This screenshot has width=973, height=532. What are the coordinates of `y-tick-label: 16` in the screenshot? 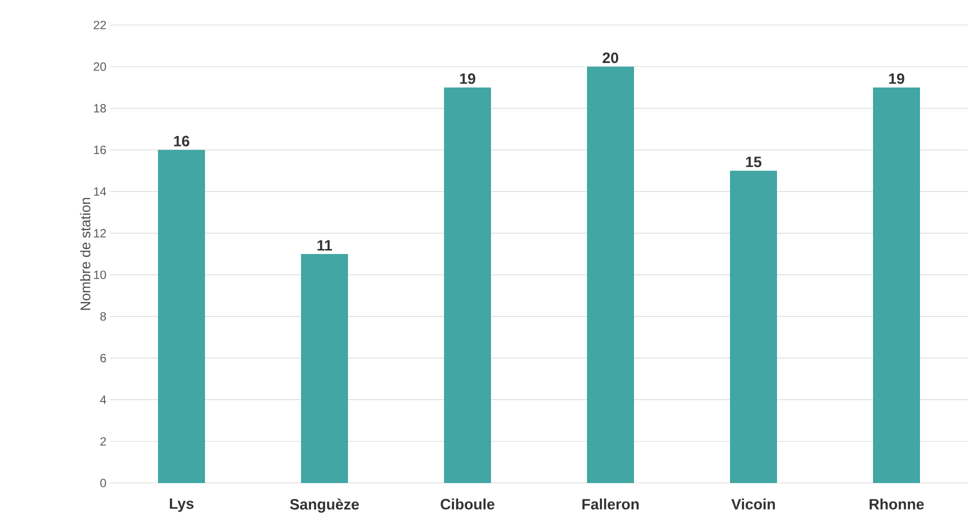 It's located at (100, 150).